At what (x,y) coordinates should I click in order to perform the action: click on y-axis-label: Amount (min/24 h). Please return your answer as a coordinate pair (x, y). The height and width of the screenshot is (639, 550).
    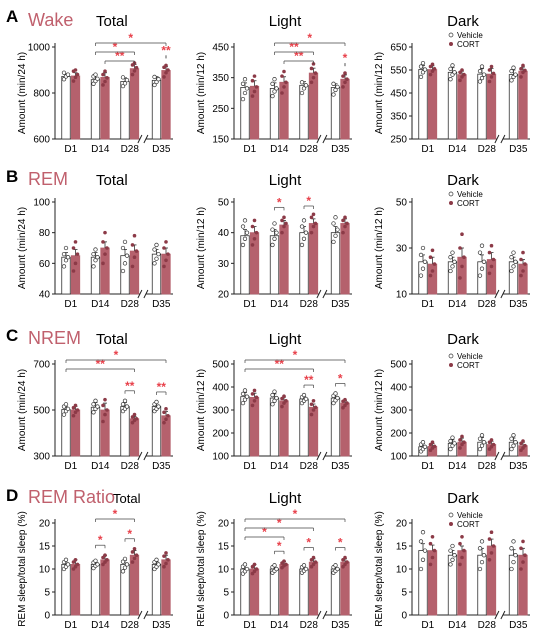
    Looking at the image, I should click on (22, 248).